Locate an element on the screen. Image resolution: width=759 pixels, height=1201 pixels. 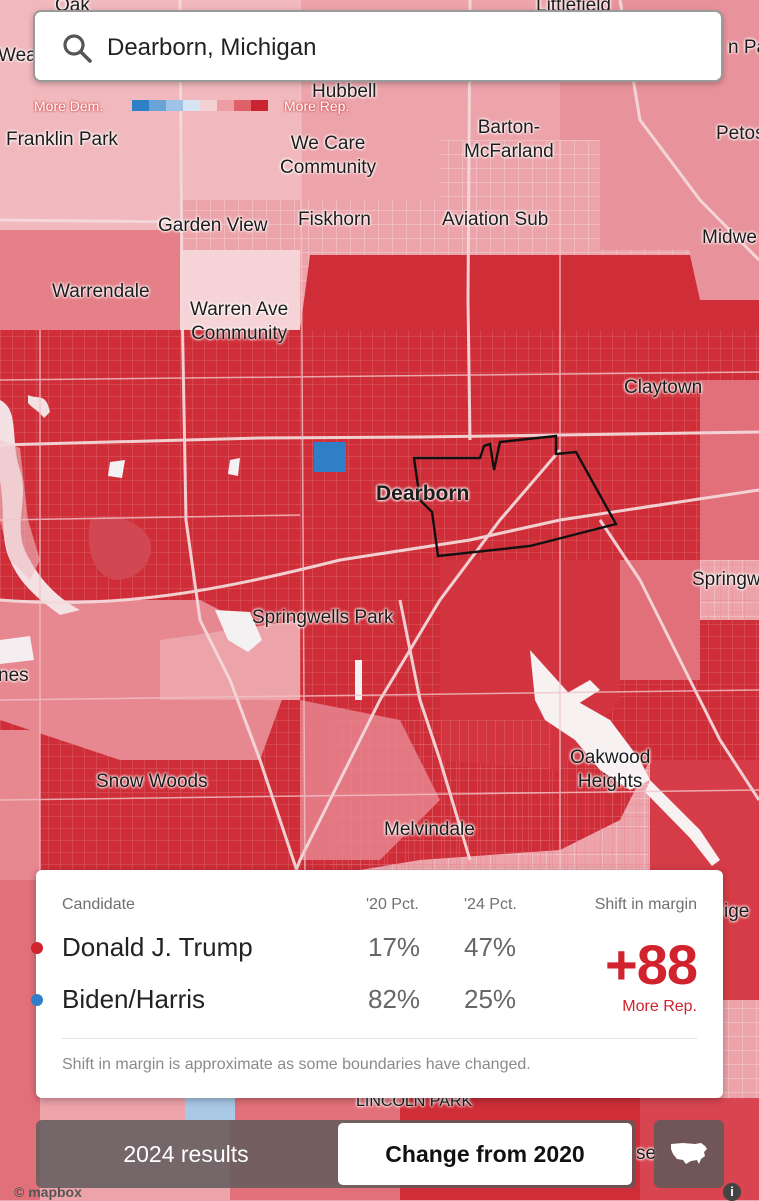
place-label: Aviation Sub is located at coordinates (495, 219).